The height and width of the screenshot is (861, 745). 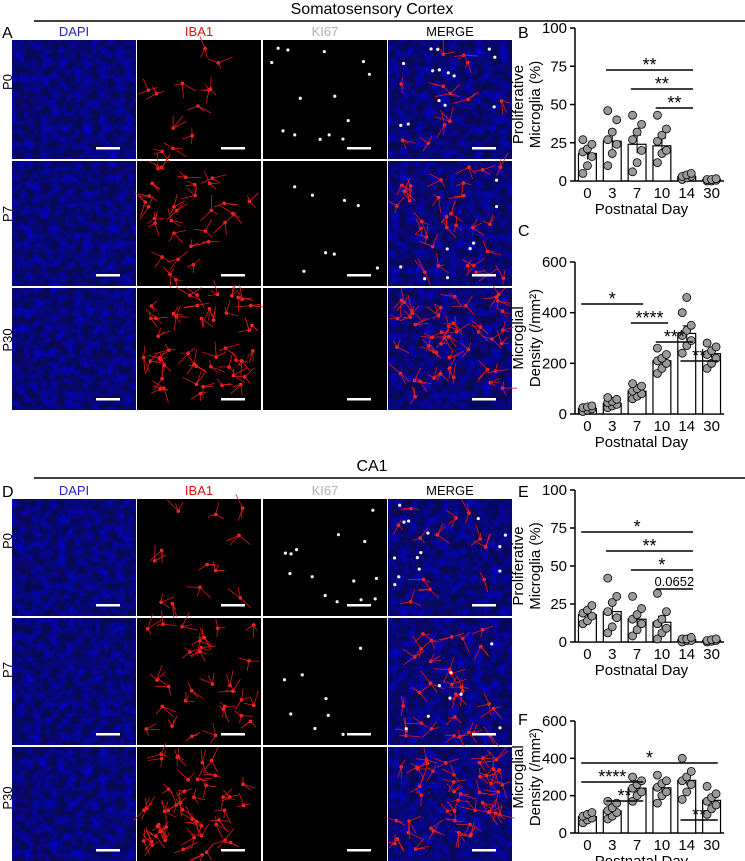 I want to click on channel-label-merge: MERGE, so click(x=450, y=31).